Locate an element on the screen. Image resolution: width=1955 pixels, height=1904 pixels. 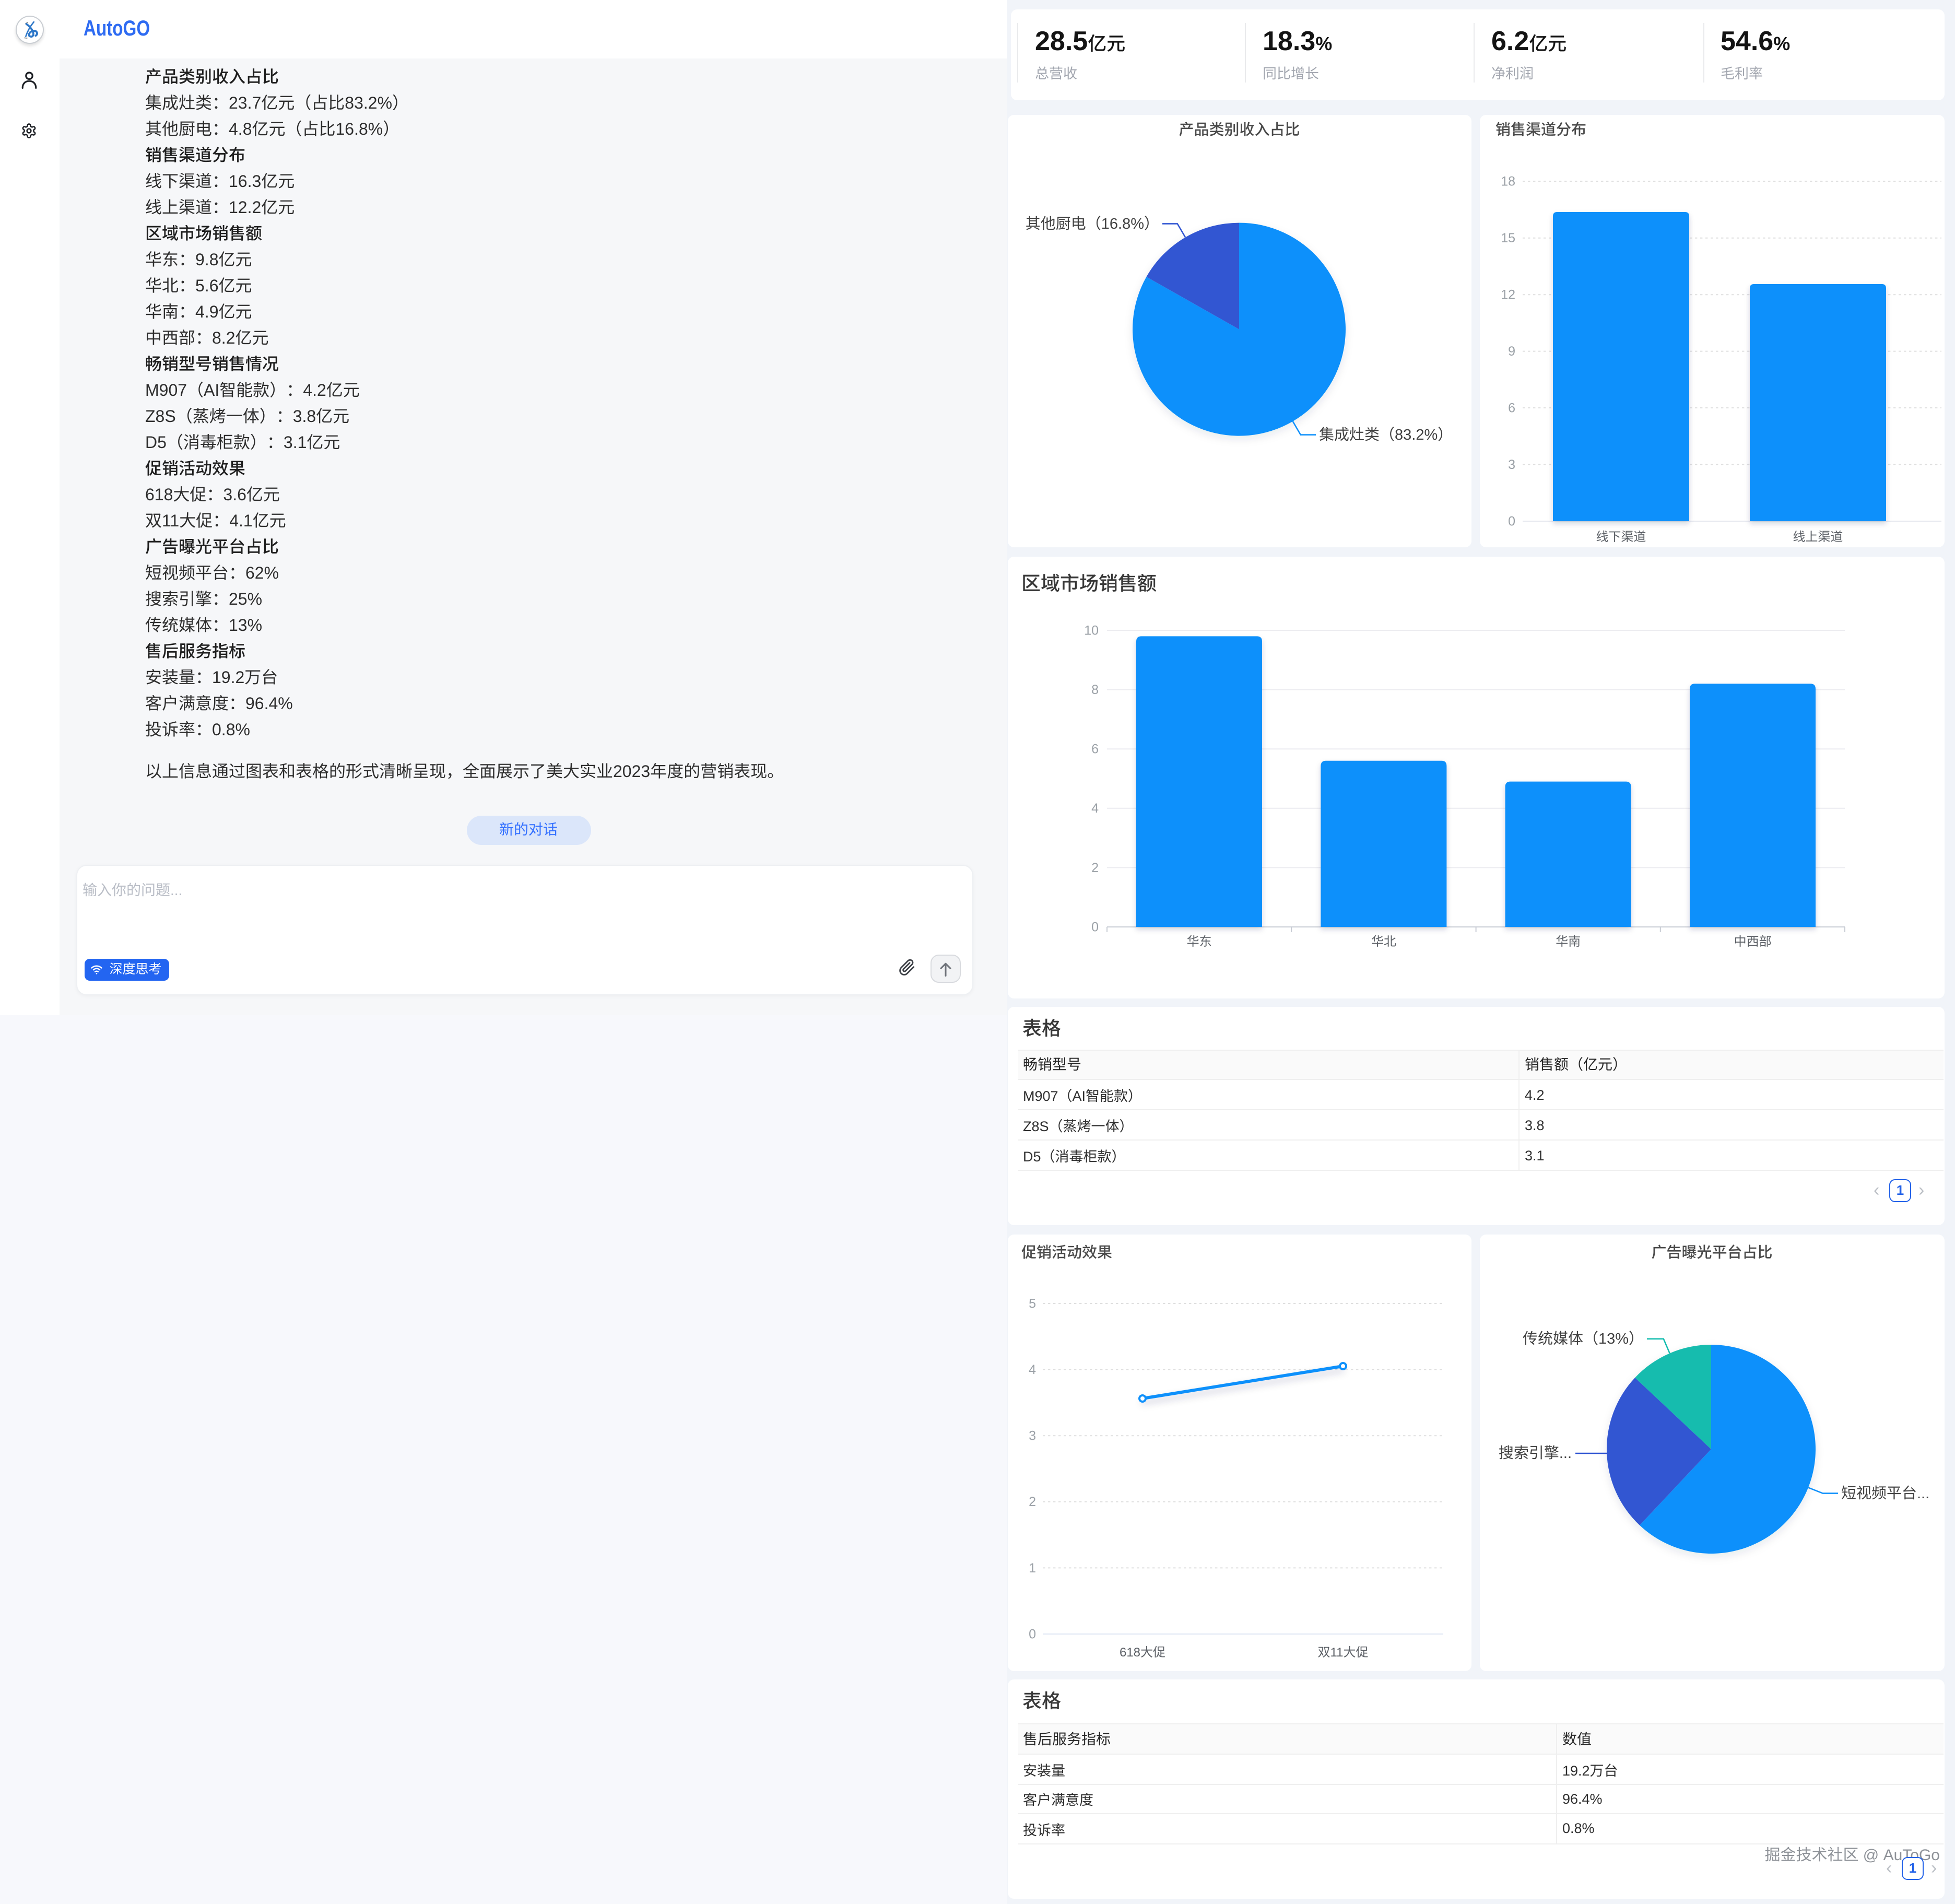
svg-text: 8 is located at coordinates (1095, 689).